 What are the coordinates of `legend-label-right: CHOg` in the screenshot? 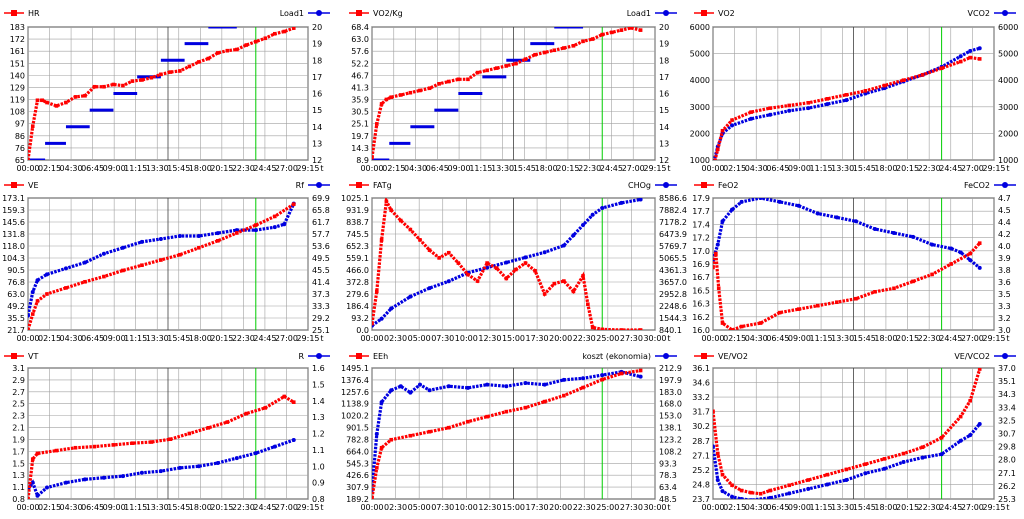 It's located at (639, 185).